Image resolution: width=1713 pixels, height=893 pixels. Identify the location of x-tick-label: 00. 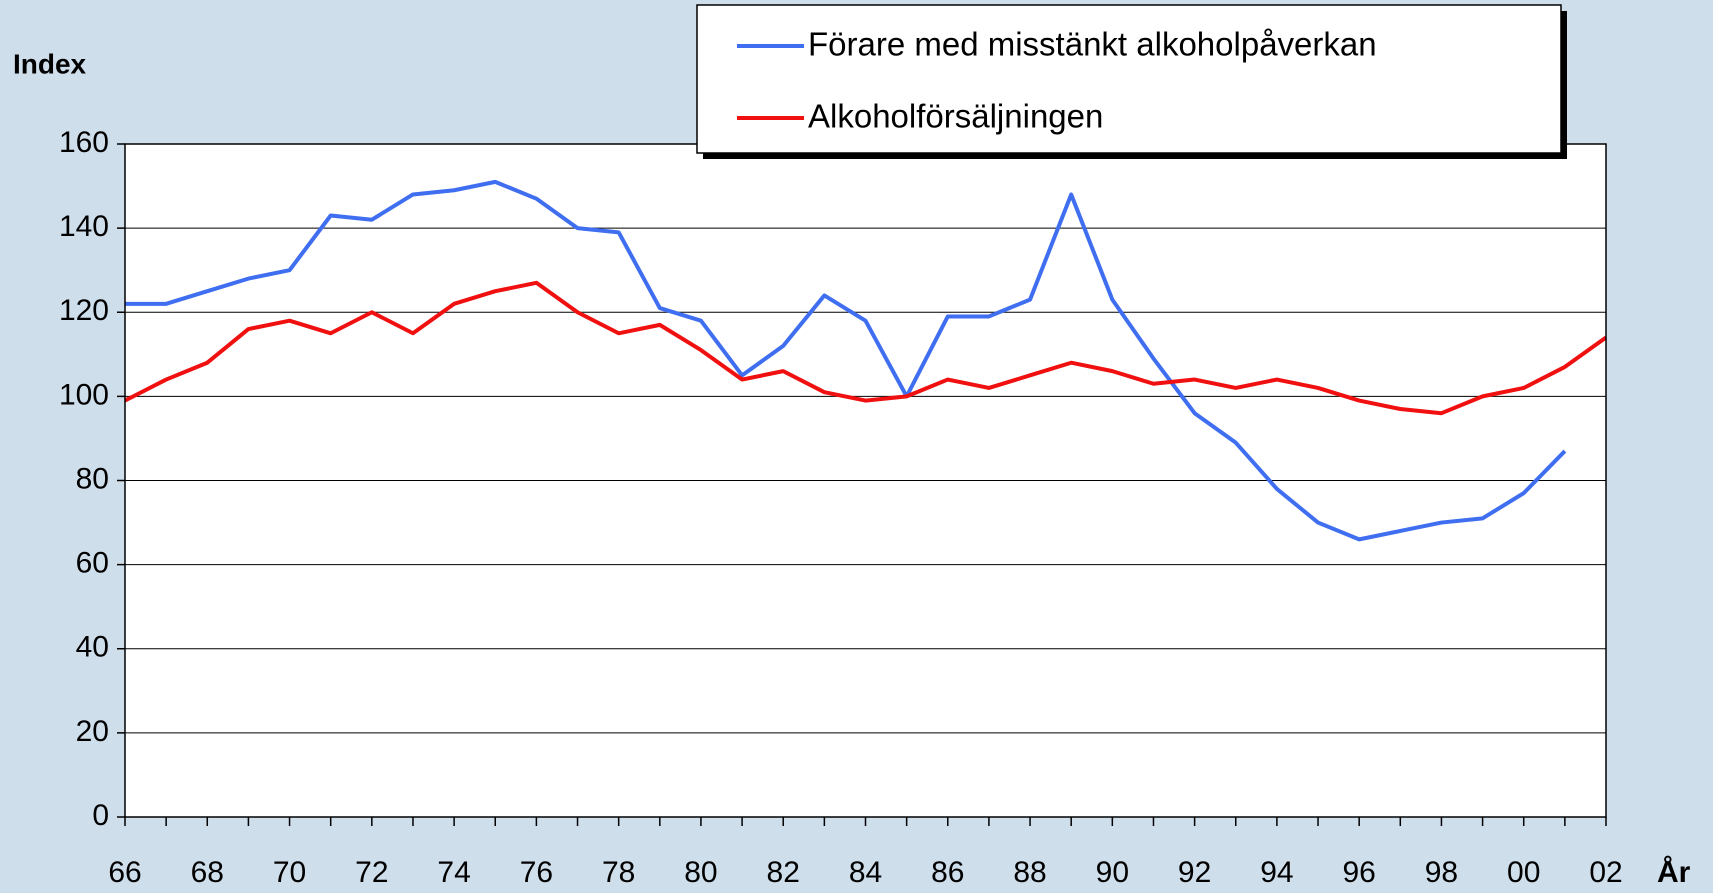
(1523, 872).